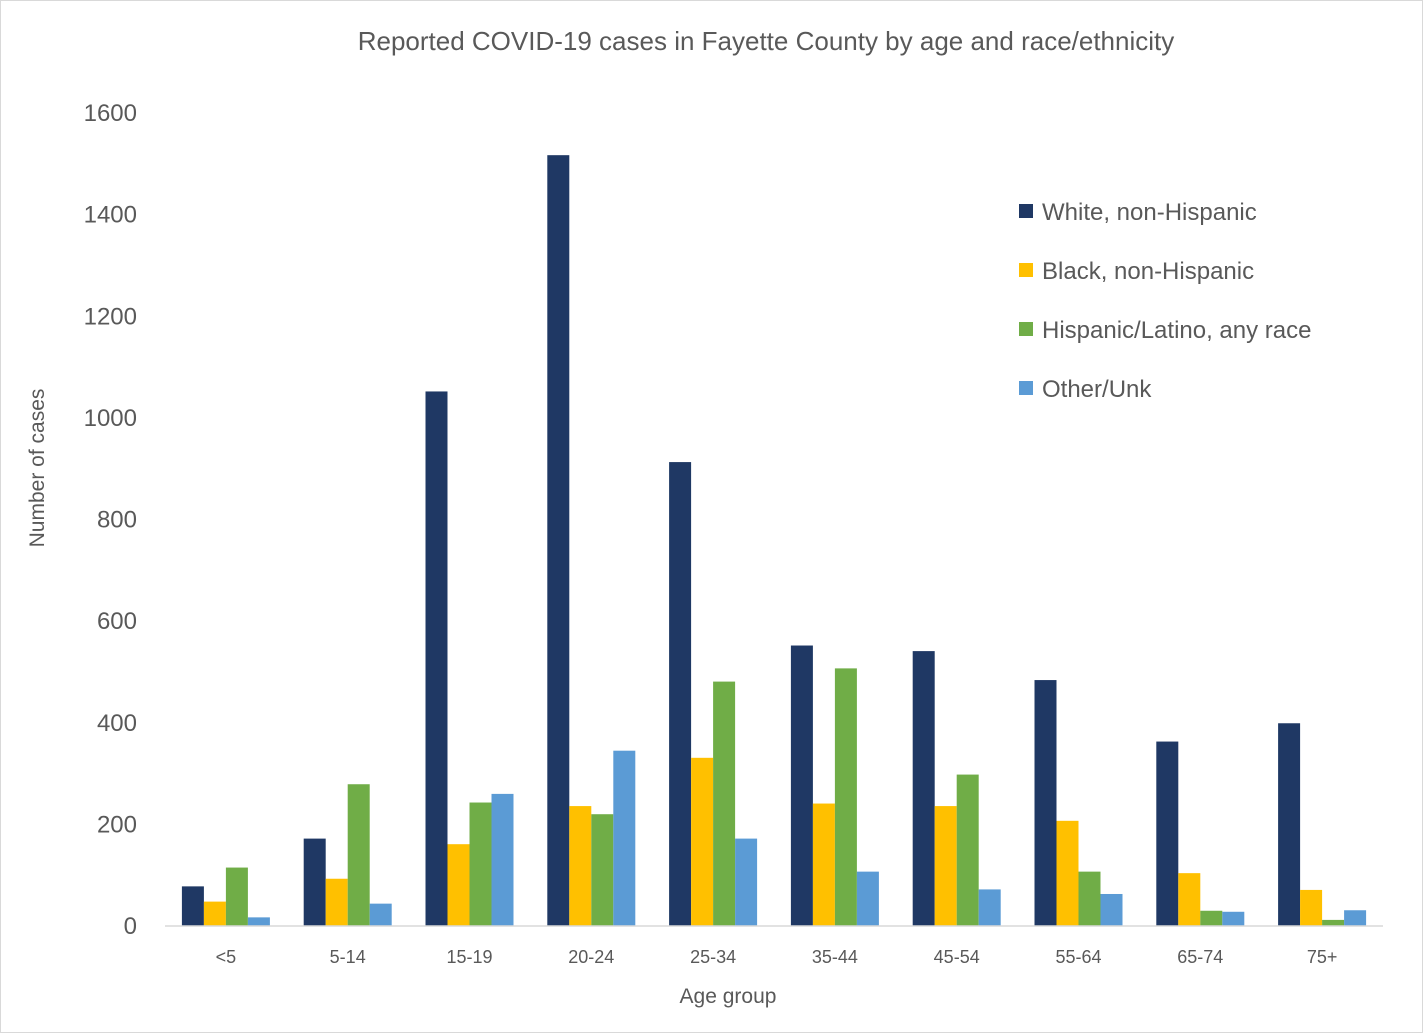  What do you see at coordinates (728, 996) in the screenshot?
I see `x-axis-title: Age group` at bounding box center [728, 996].